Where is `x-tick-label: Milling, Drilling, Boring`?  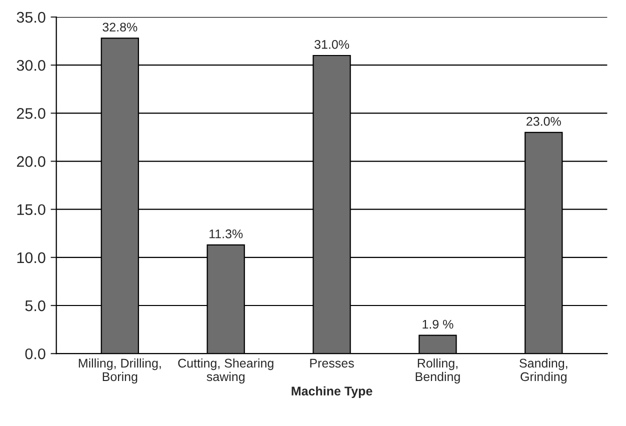
x-tick-label: Milling, Drilling, Boring is located at coordinates (119, 371).